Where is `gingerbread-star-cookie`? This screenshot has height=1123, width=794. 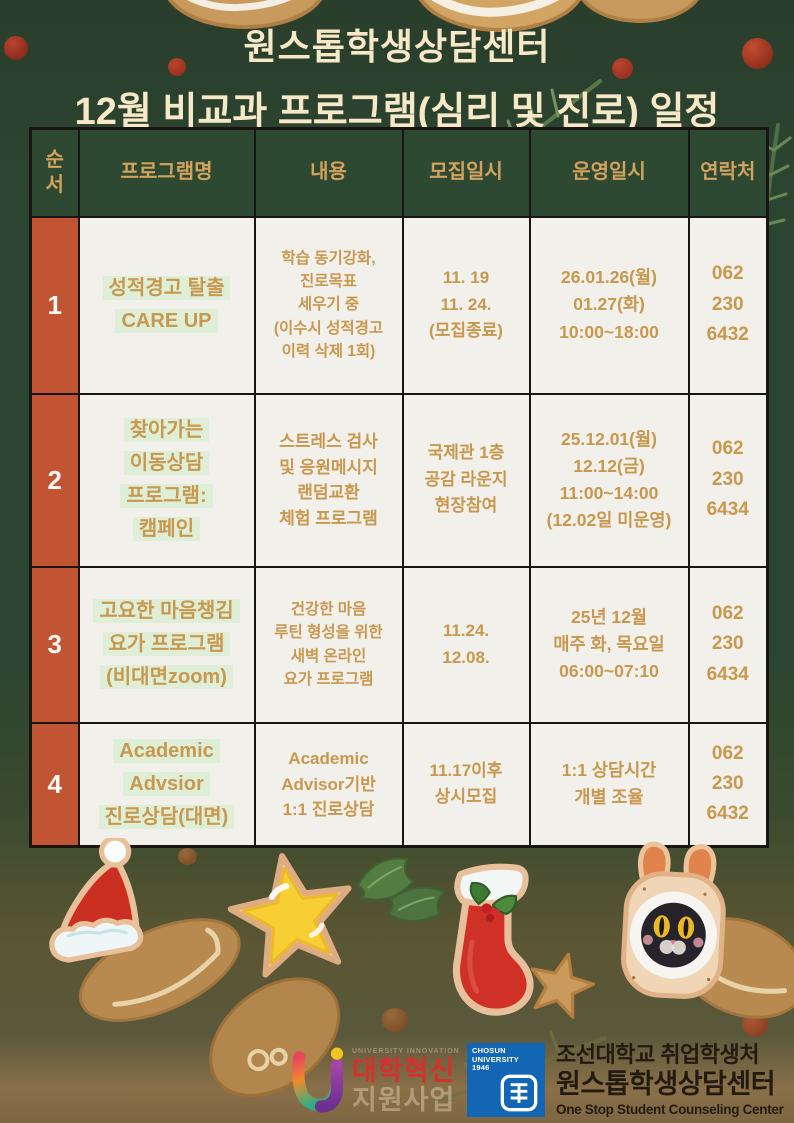
gingerbread-star-cookie is located at coordinates (562, 985).